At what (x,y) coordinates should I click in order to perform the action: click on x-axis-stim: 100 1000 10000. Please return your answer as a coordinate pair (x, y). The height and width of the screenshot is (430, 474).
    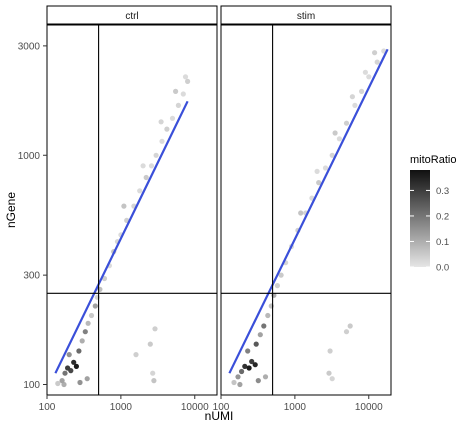
    Looking at the image, I should click on (298, 404).